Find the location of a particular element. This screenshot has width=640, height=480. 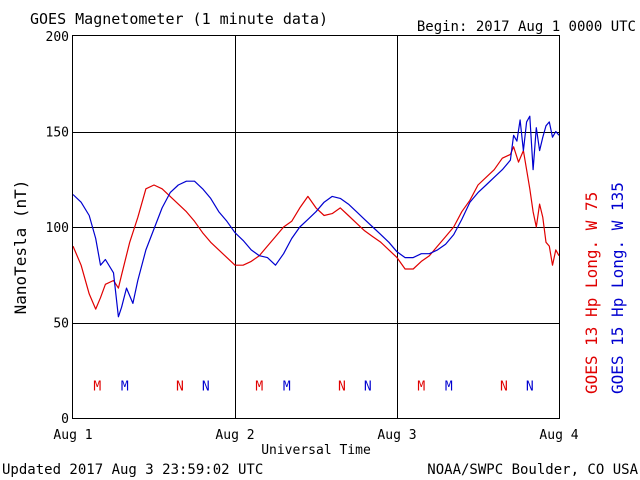

x-tick-label: Aug 2 is located at coordinates (234, 435).